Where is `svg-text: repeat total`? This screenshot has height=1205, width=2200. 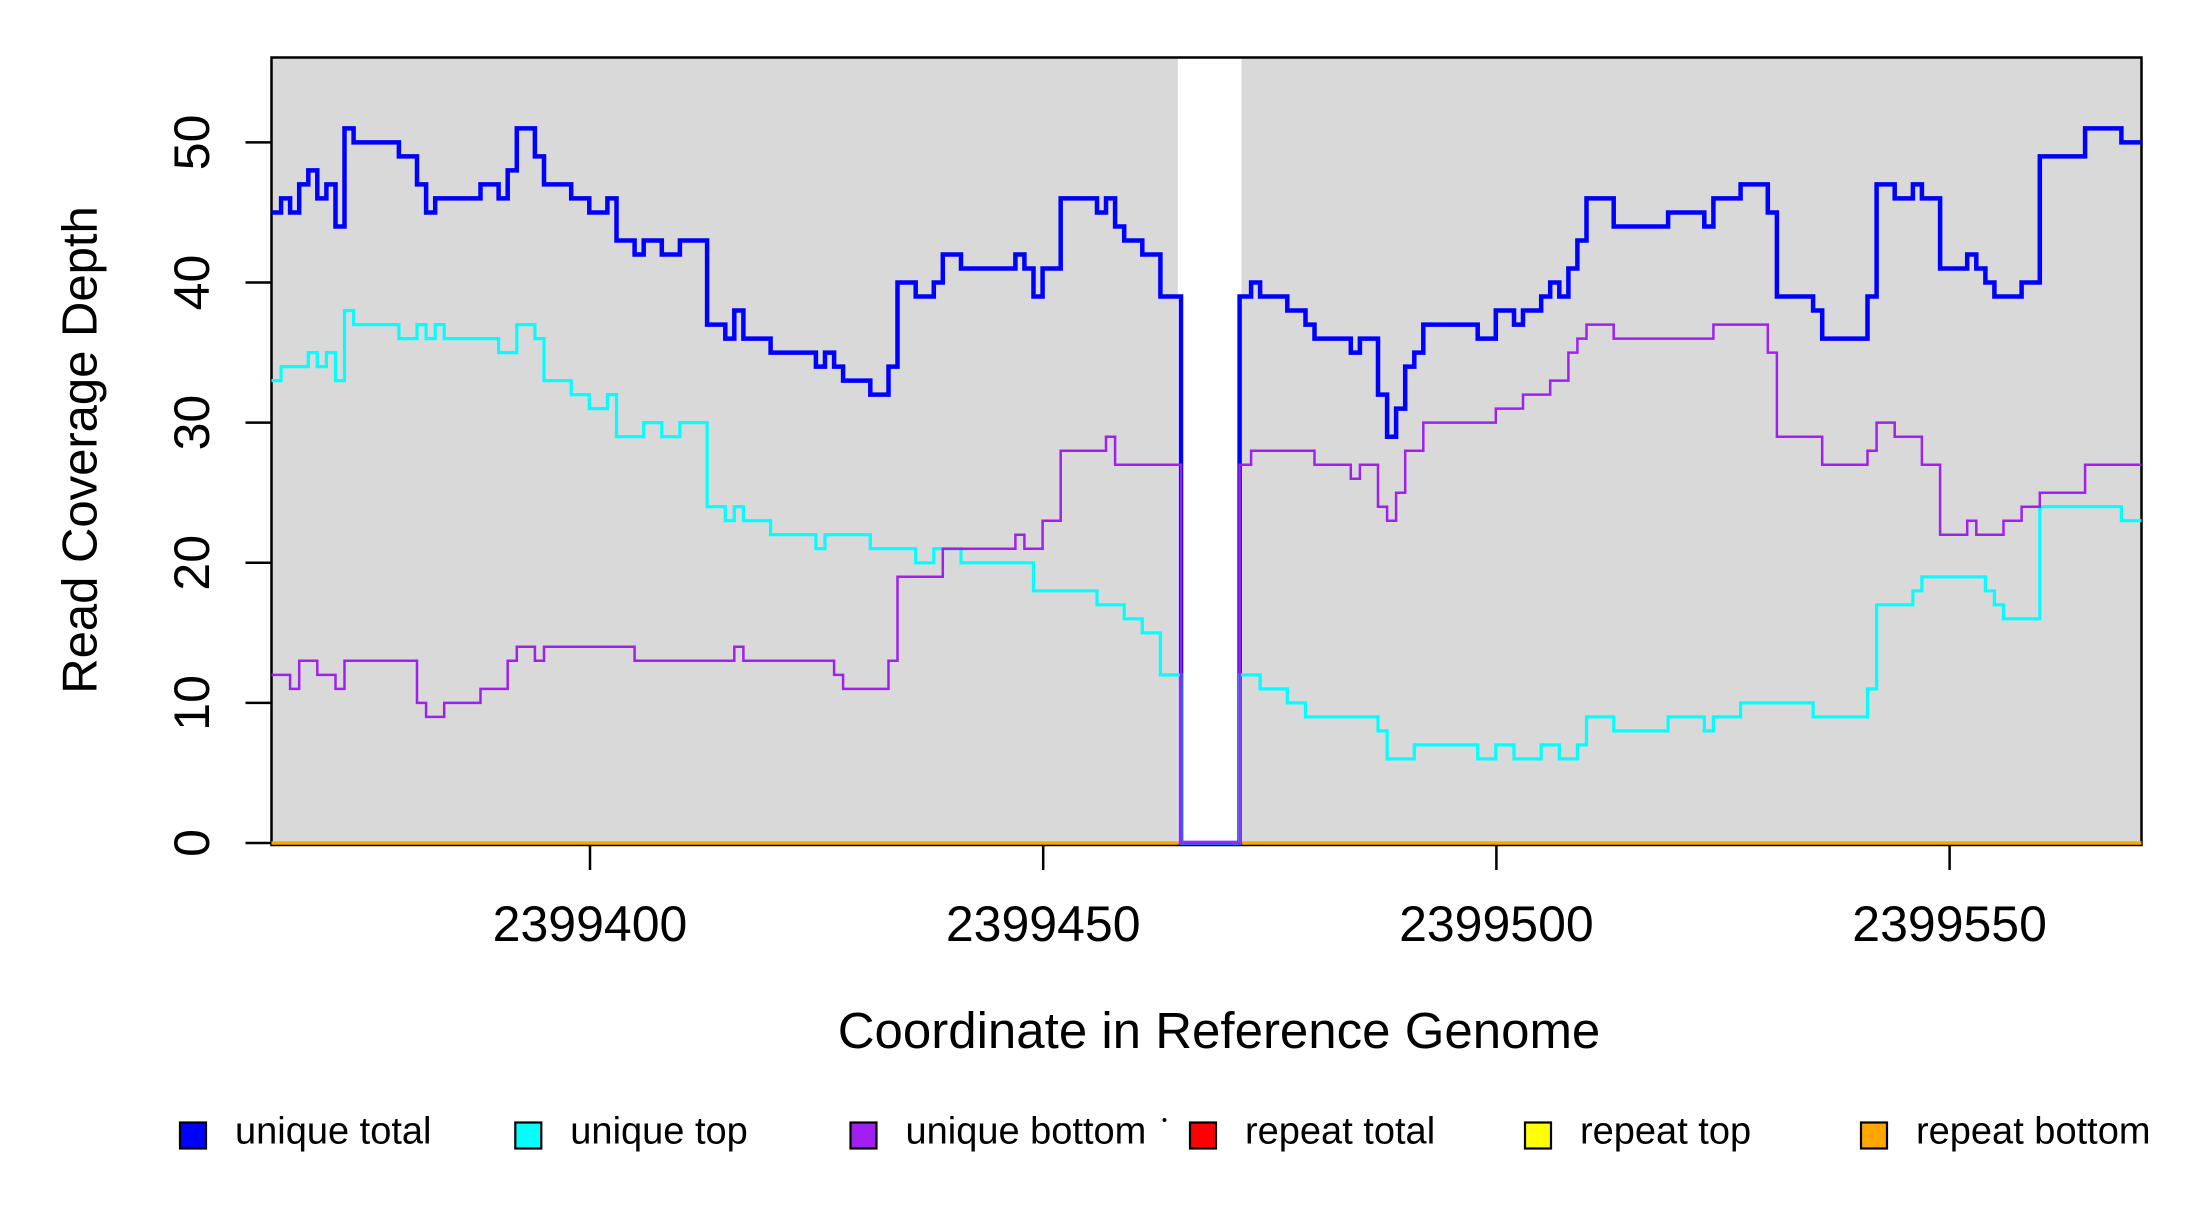
svg-text: repeat total is located at coordinates (1340, 1132).